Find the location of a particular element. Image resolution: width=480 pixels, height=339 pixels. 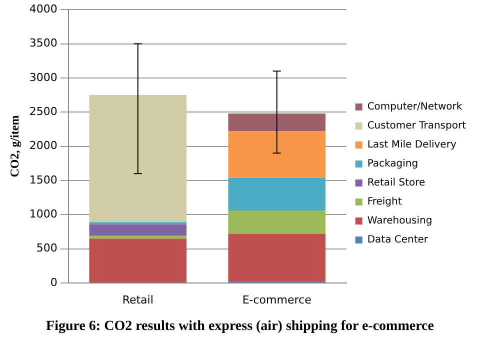

legend-label: Customer Transport is located at coordinates (416, 126).